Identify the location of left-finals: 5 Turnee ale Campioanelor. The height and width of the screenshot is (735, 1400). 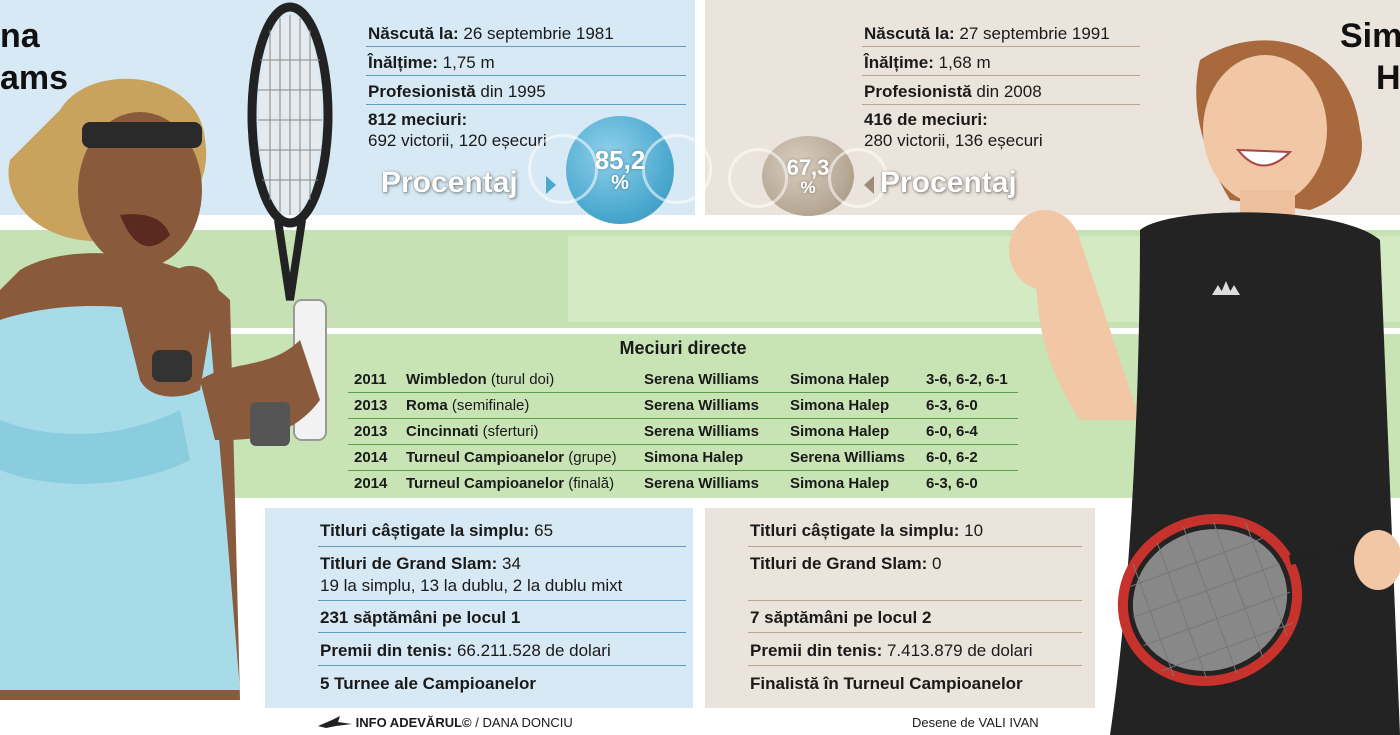
(428, 683).